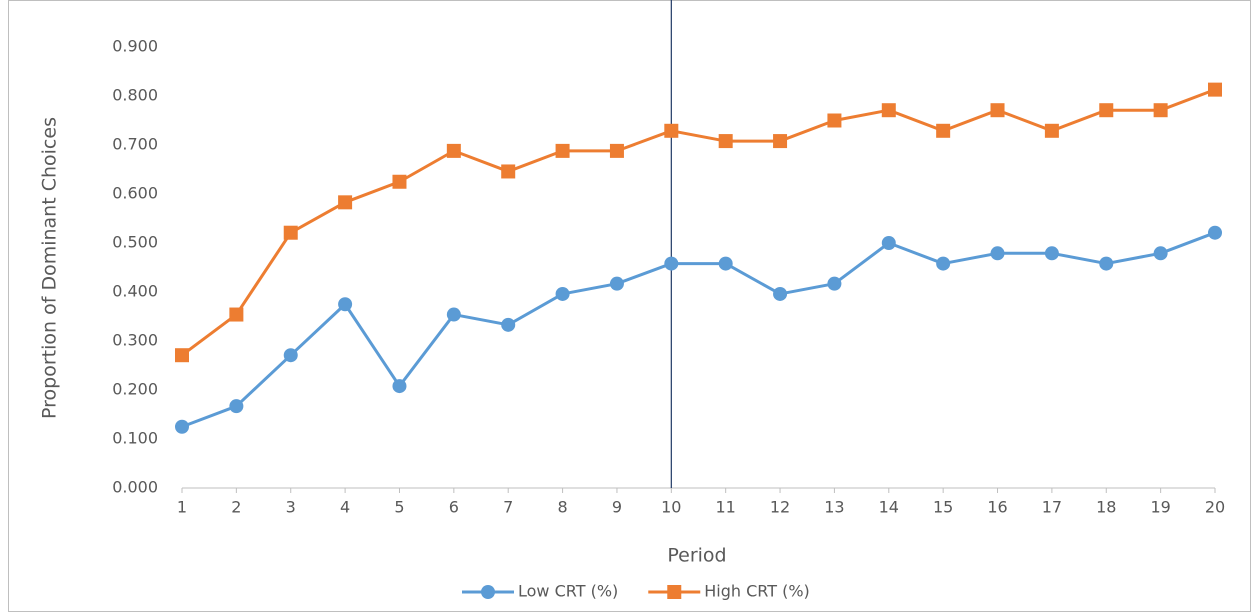 Image resolution: width=1253 pixels, height=613 pixels. Describe the element at coordinates (135, 144) in the screenshot. I see `y-tick-label: 0.700` at that location.